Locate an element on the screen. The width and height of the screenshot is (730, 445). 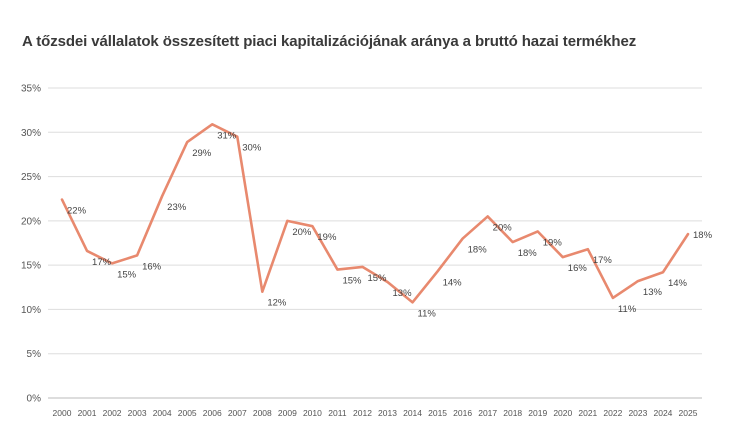
x-tick-label: 2010 is located at coordinates (312, 413).